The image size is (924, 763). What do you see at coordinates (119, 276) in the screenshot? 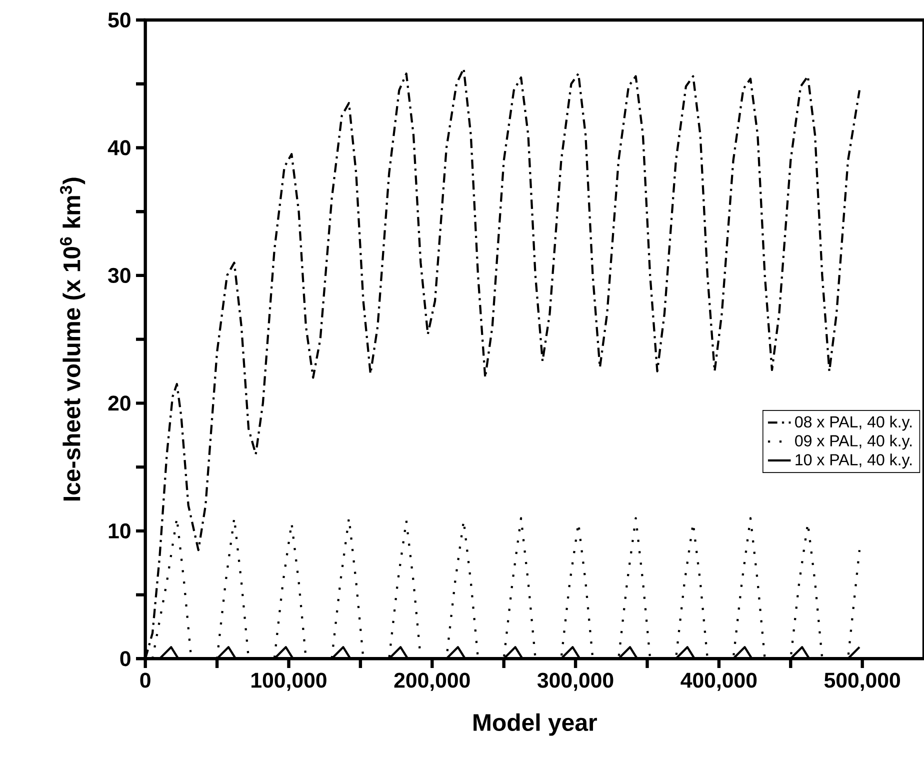
I see `y-tick-label: 30` at bounding box center [119, 276].